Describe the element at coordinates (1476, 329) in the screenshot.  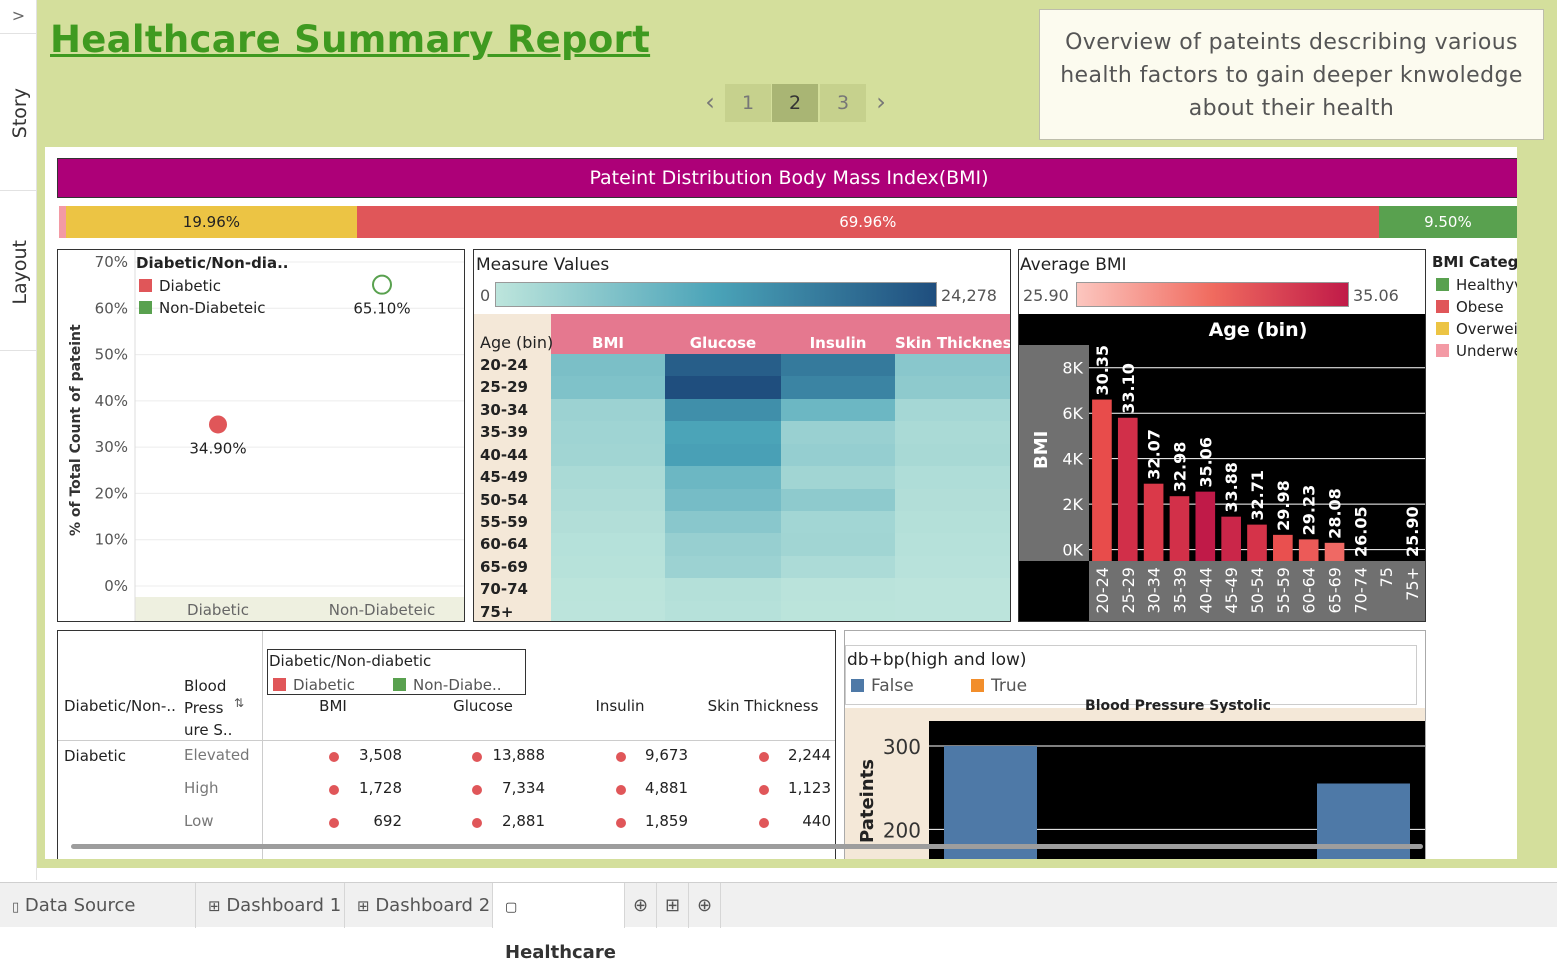
I see `legend-overweight: Overwei` at that location.